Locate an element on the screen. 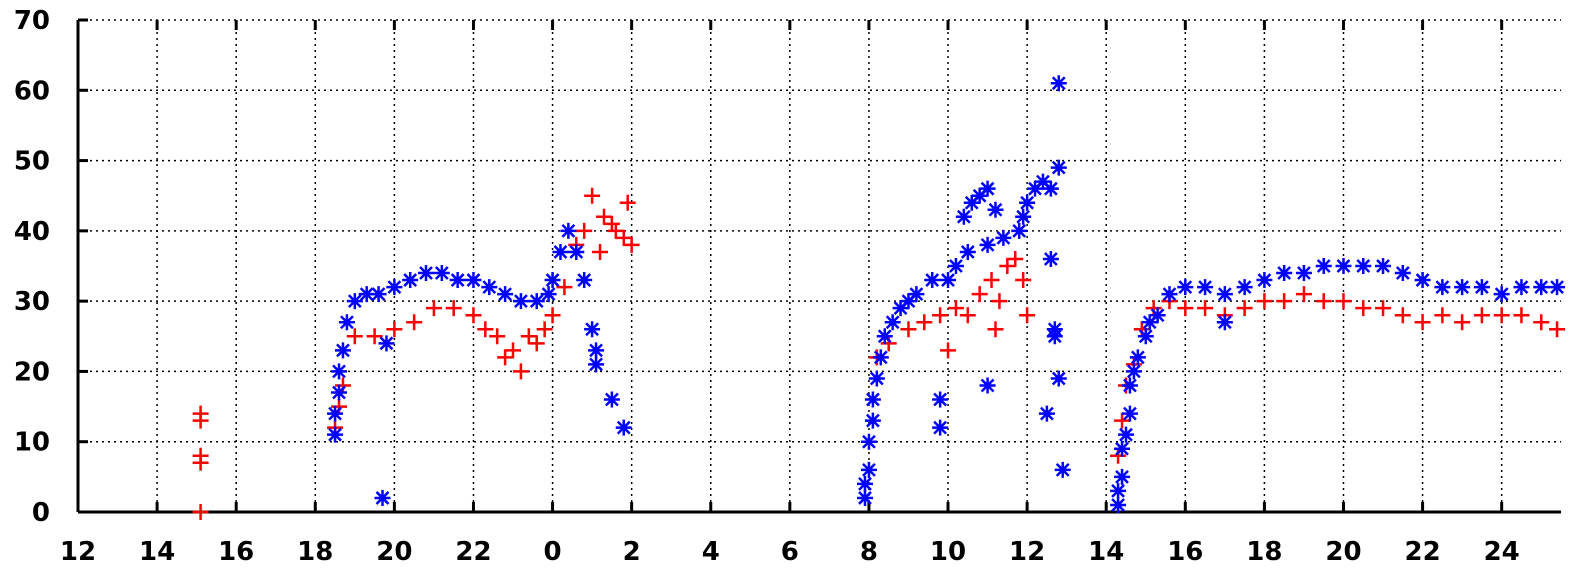  x-tick-label: 0 is located at coordinates (553, 552).